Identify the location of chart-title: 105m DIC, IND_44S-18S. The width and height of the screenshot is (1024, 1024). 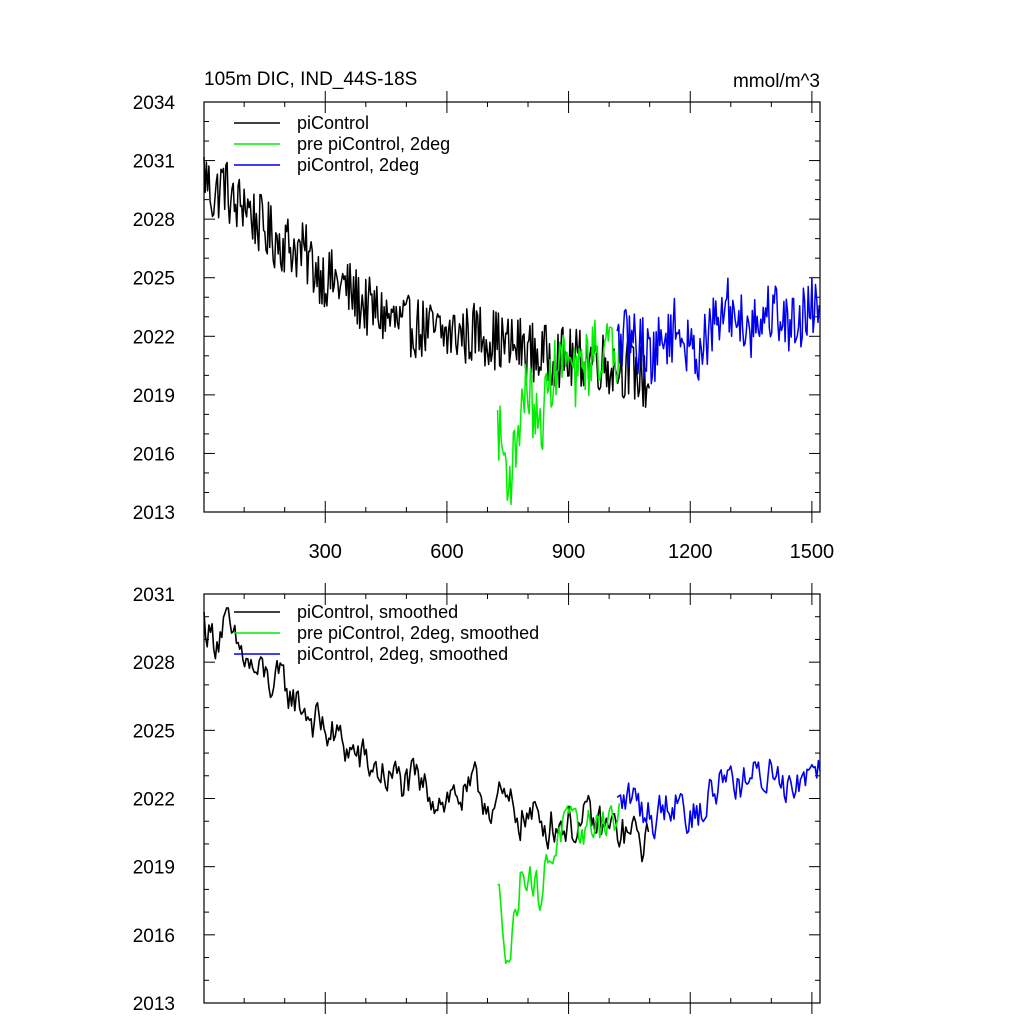
(310, 79).